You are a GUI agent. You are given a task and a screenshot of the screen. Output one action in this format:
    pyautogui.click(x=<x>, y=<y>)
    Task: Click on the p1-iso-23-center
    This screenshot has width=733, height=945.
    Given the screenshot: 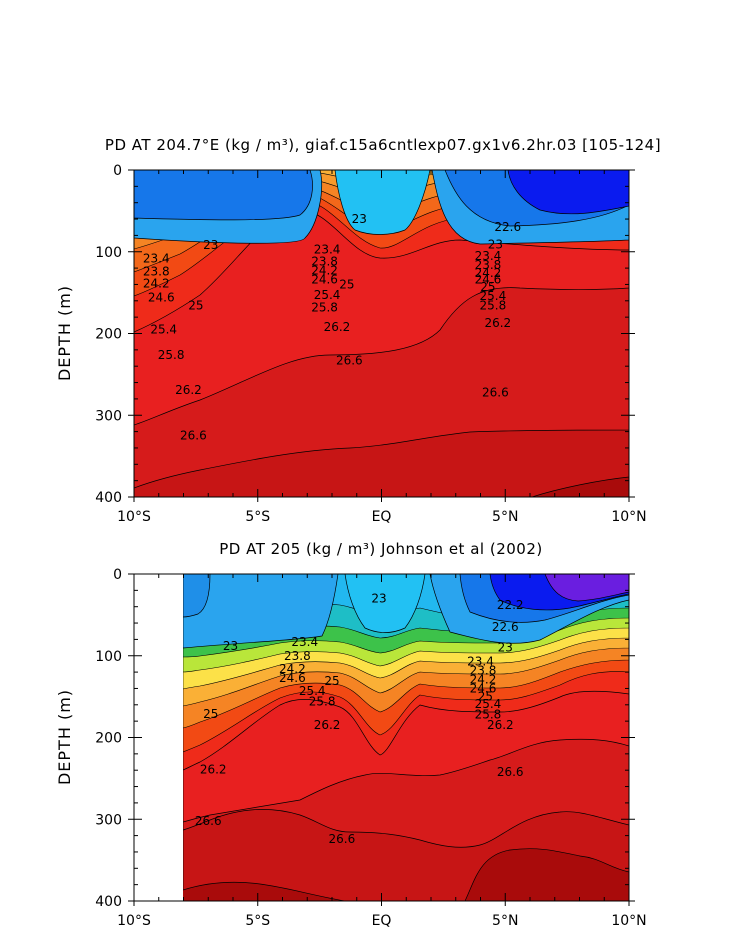 What is the action you would take?
    pyautogui.click(x=382, y=202)
    